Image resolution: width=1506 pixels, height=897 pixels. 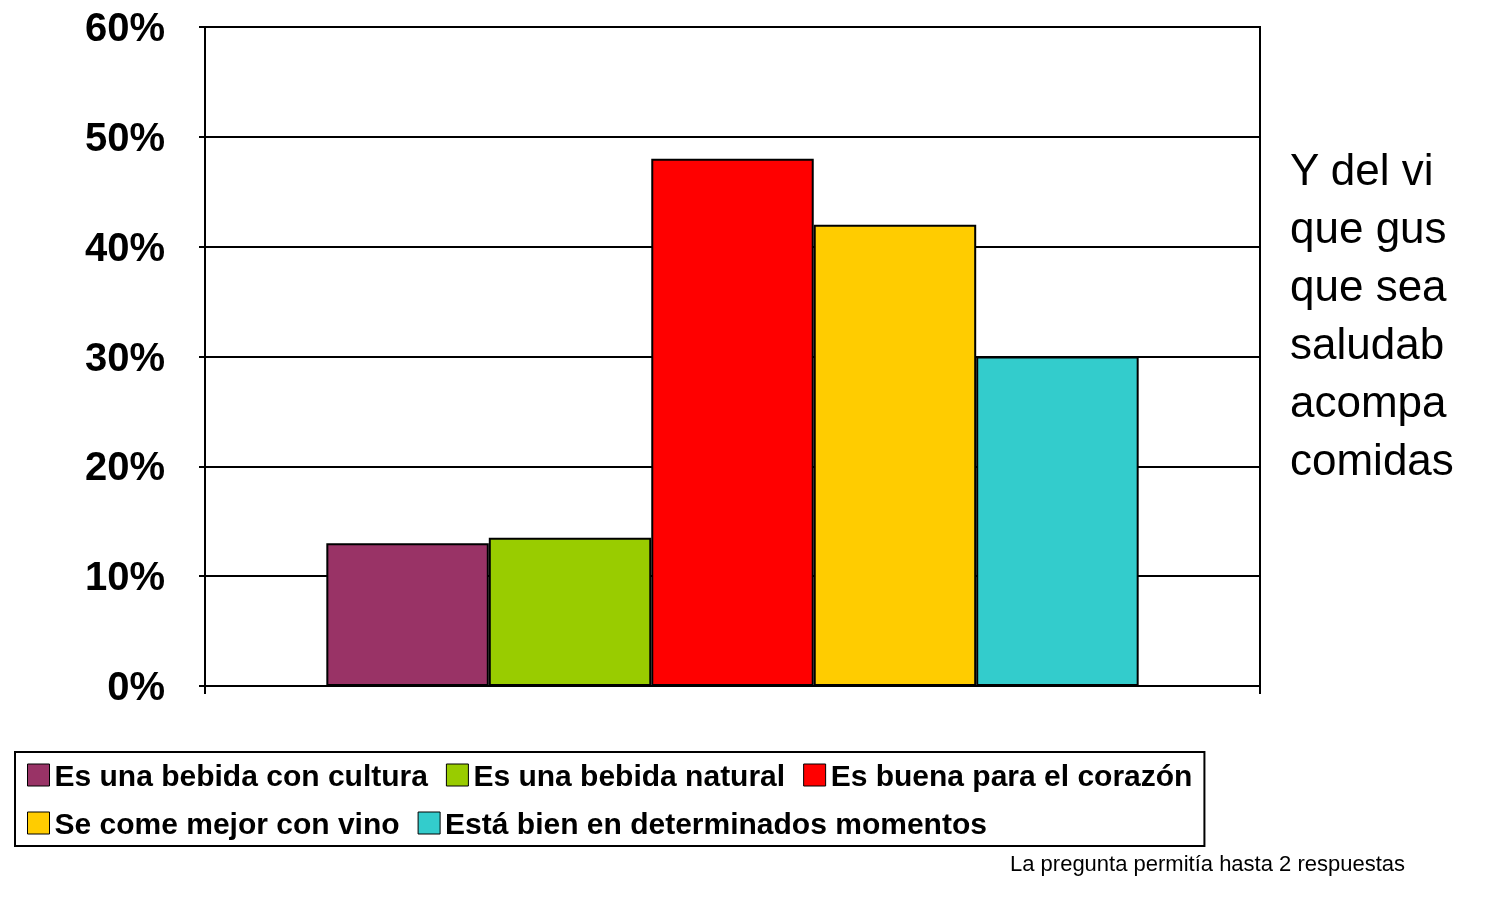 I want to click on legend-label: Es una bebida natural, so click(x=629, y=775).